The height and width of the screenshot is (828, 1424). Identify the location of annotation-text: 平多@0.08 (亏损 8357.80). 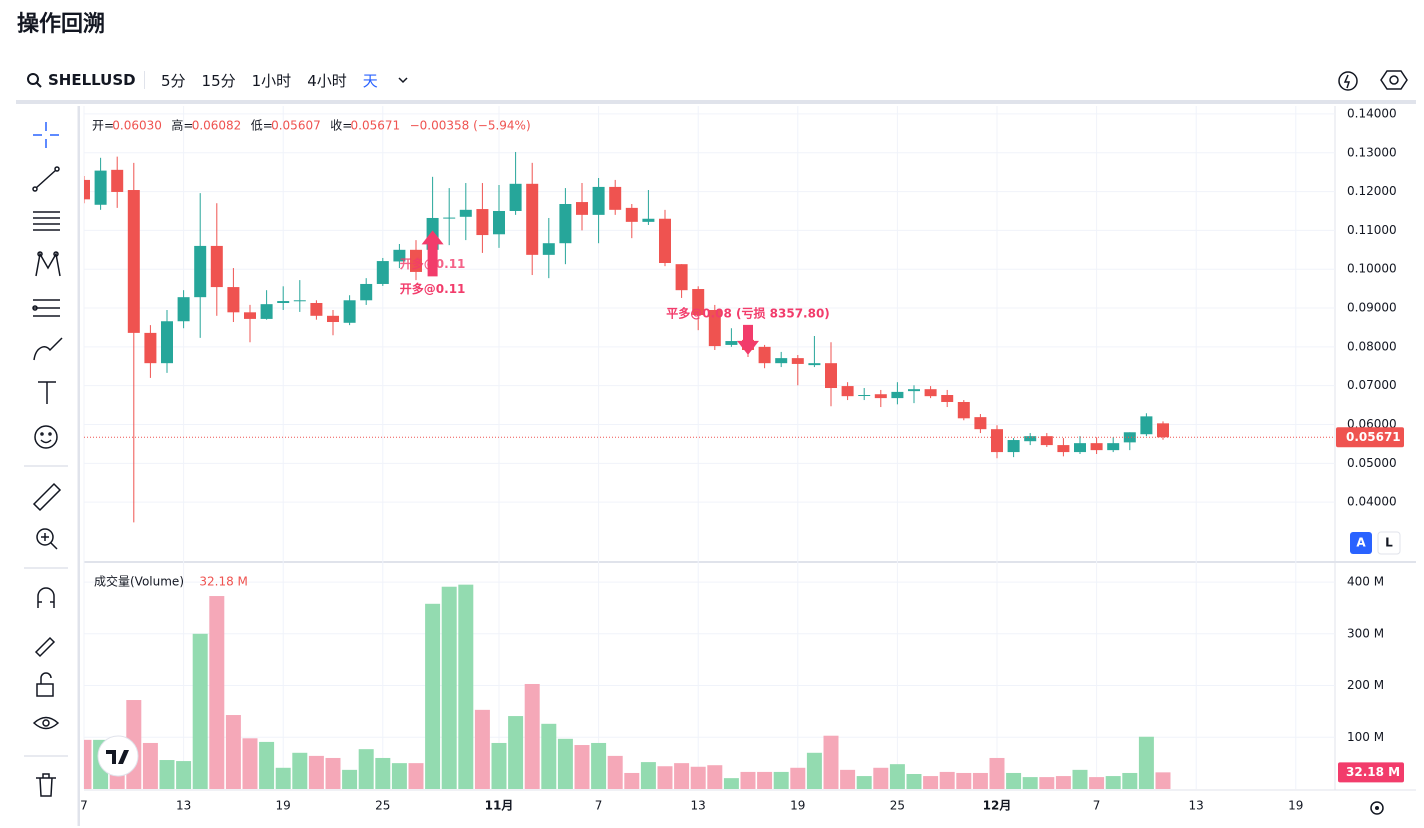
(748, 312).